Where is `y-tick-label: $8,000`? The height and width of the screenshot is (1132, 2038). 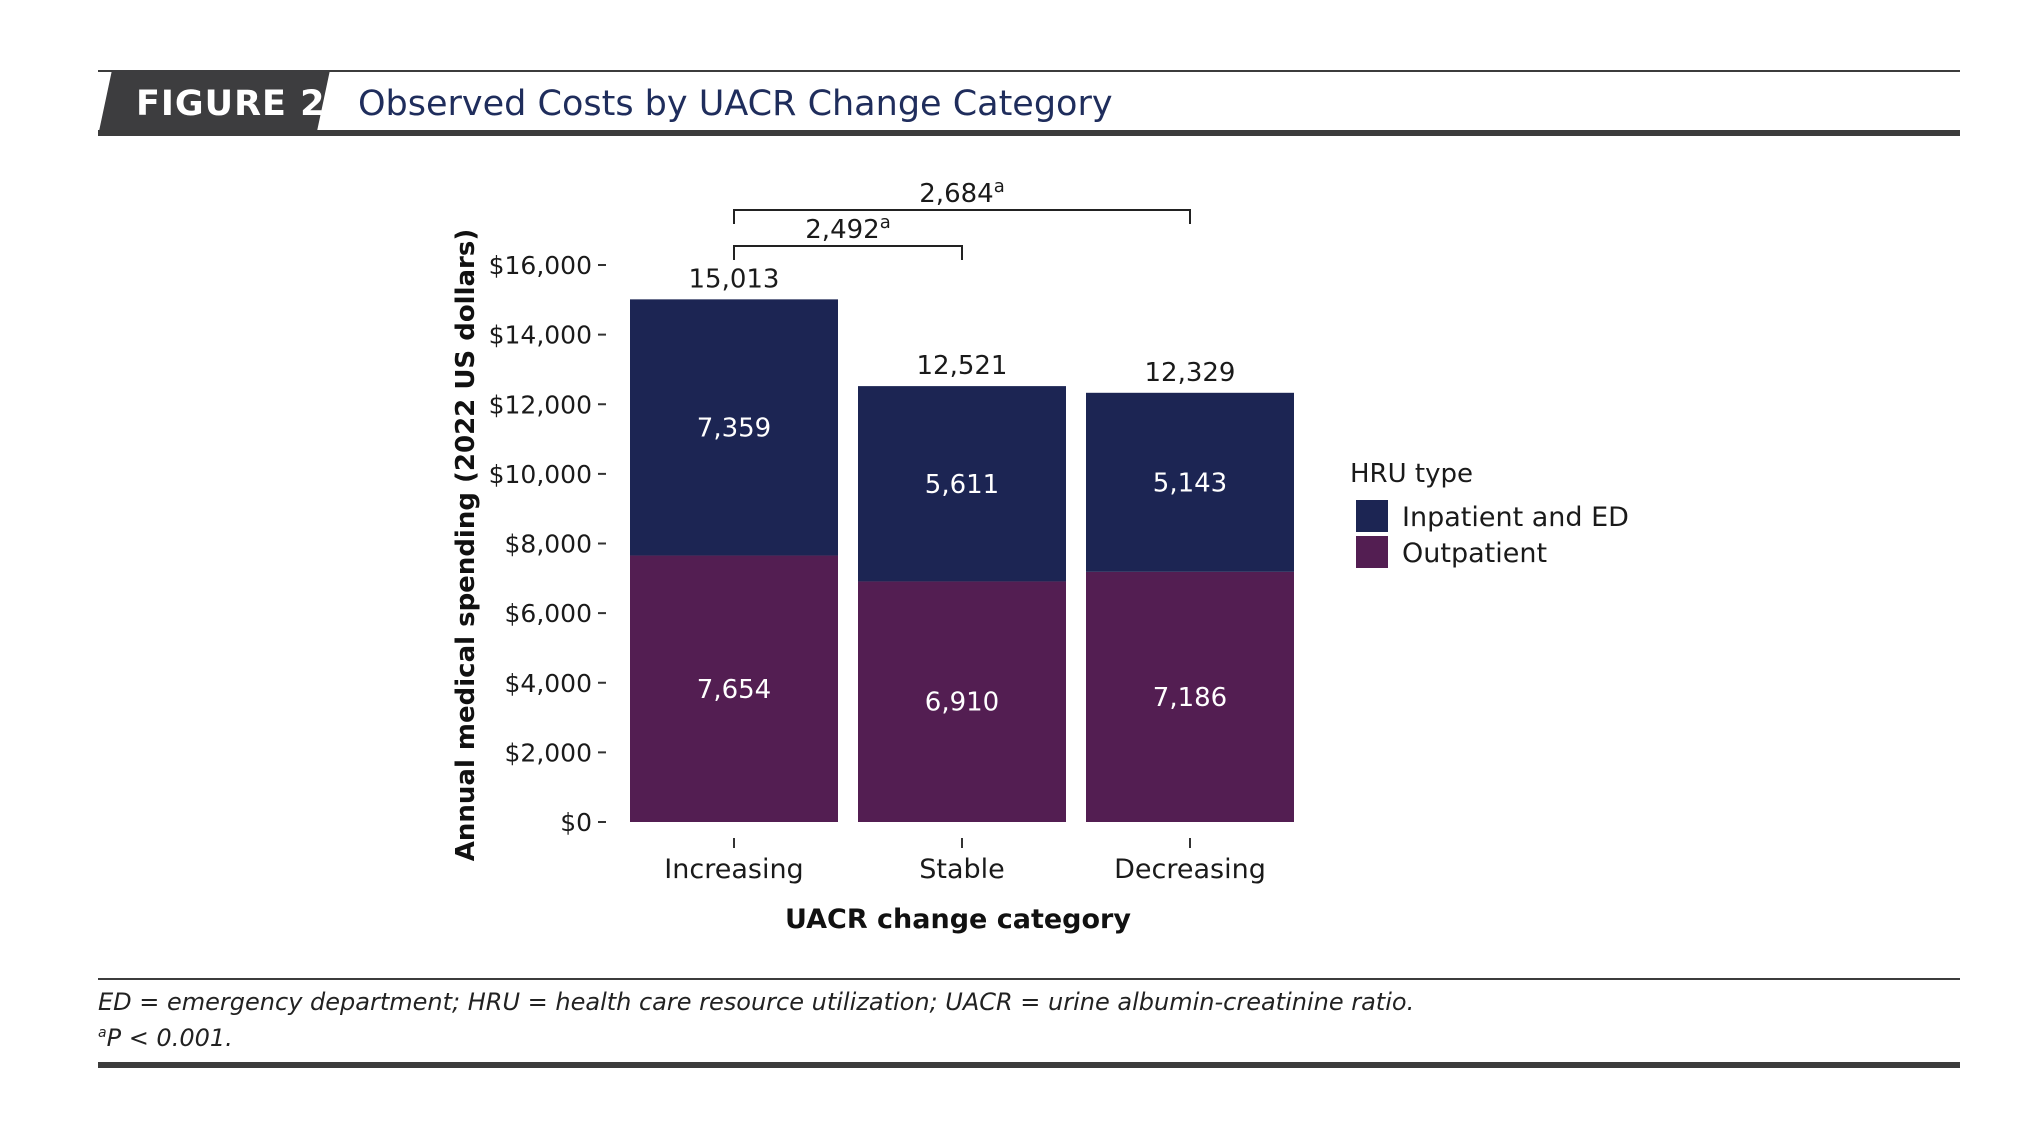
y-tick-label: $8,000 is located at coordinates (548, 544).